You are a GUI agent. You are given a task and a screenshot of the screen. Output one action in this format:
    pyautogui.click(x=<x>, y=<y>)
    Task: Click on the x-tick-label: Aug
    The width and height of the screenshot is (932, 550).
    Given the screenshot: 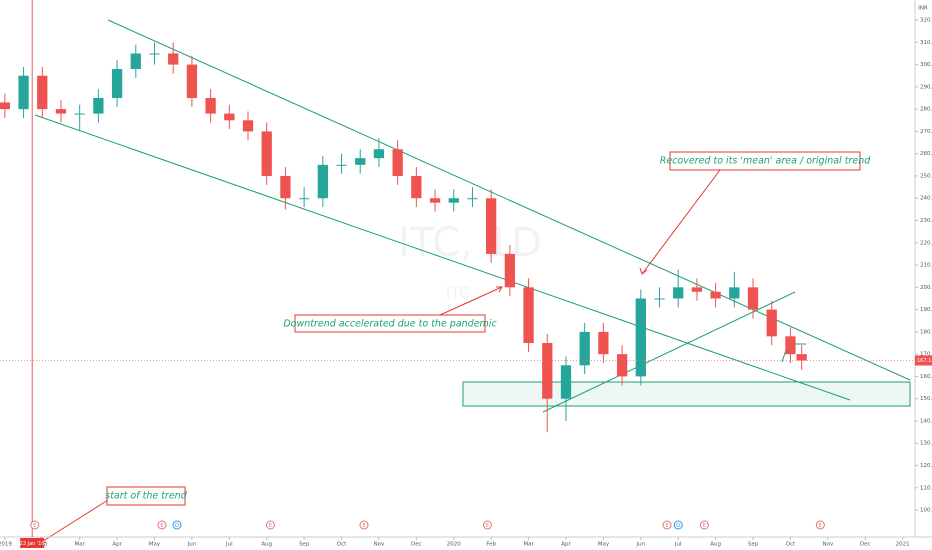 What is the action you would take?
    pyautogui.click(x=266, y=545)
    